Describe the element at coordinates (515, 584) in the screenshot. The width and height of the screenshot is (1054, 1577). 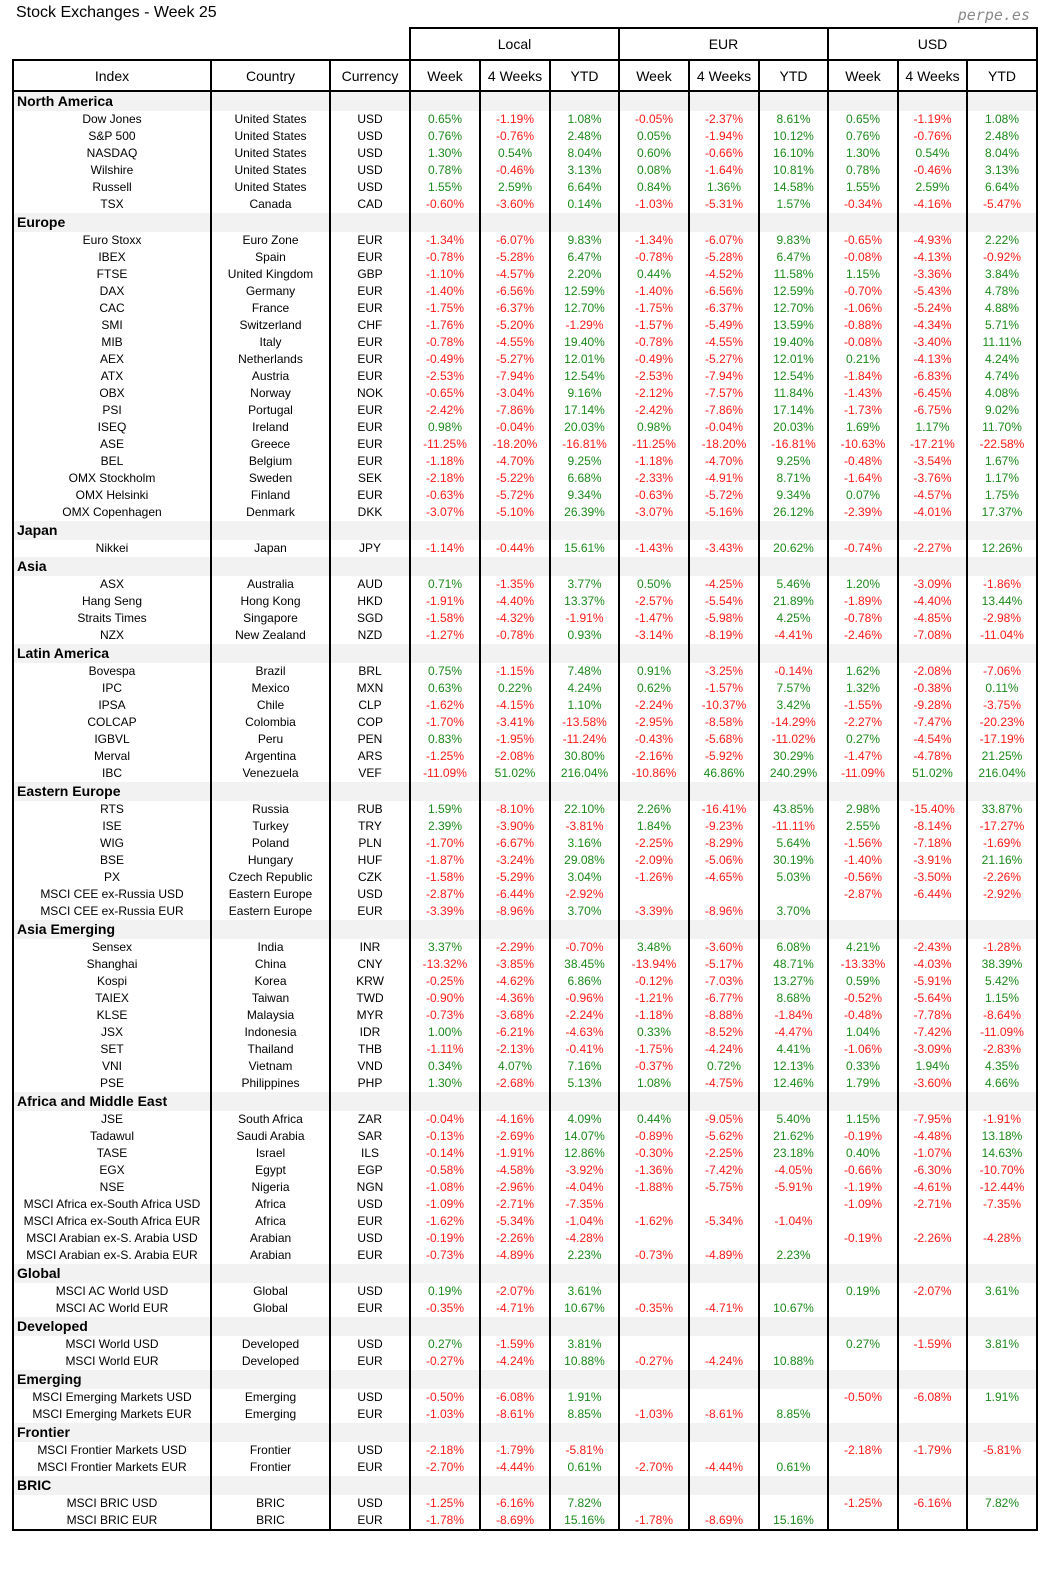
I see `cell-local-4weeks: -1.35%` at that location.